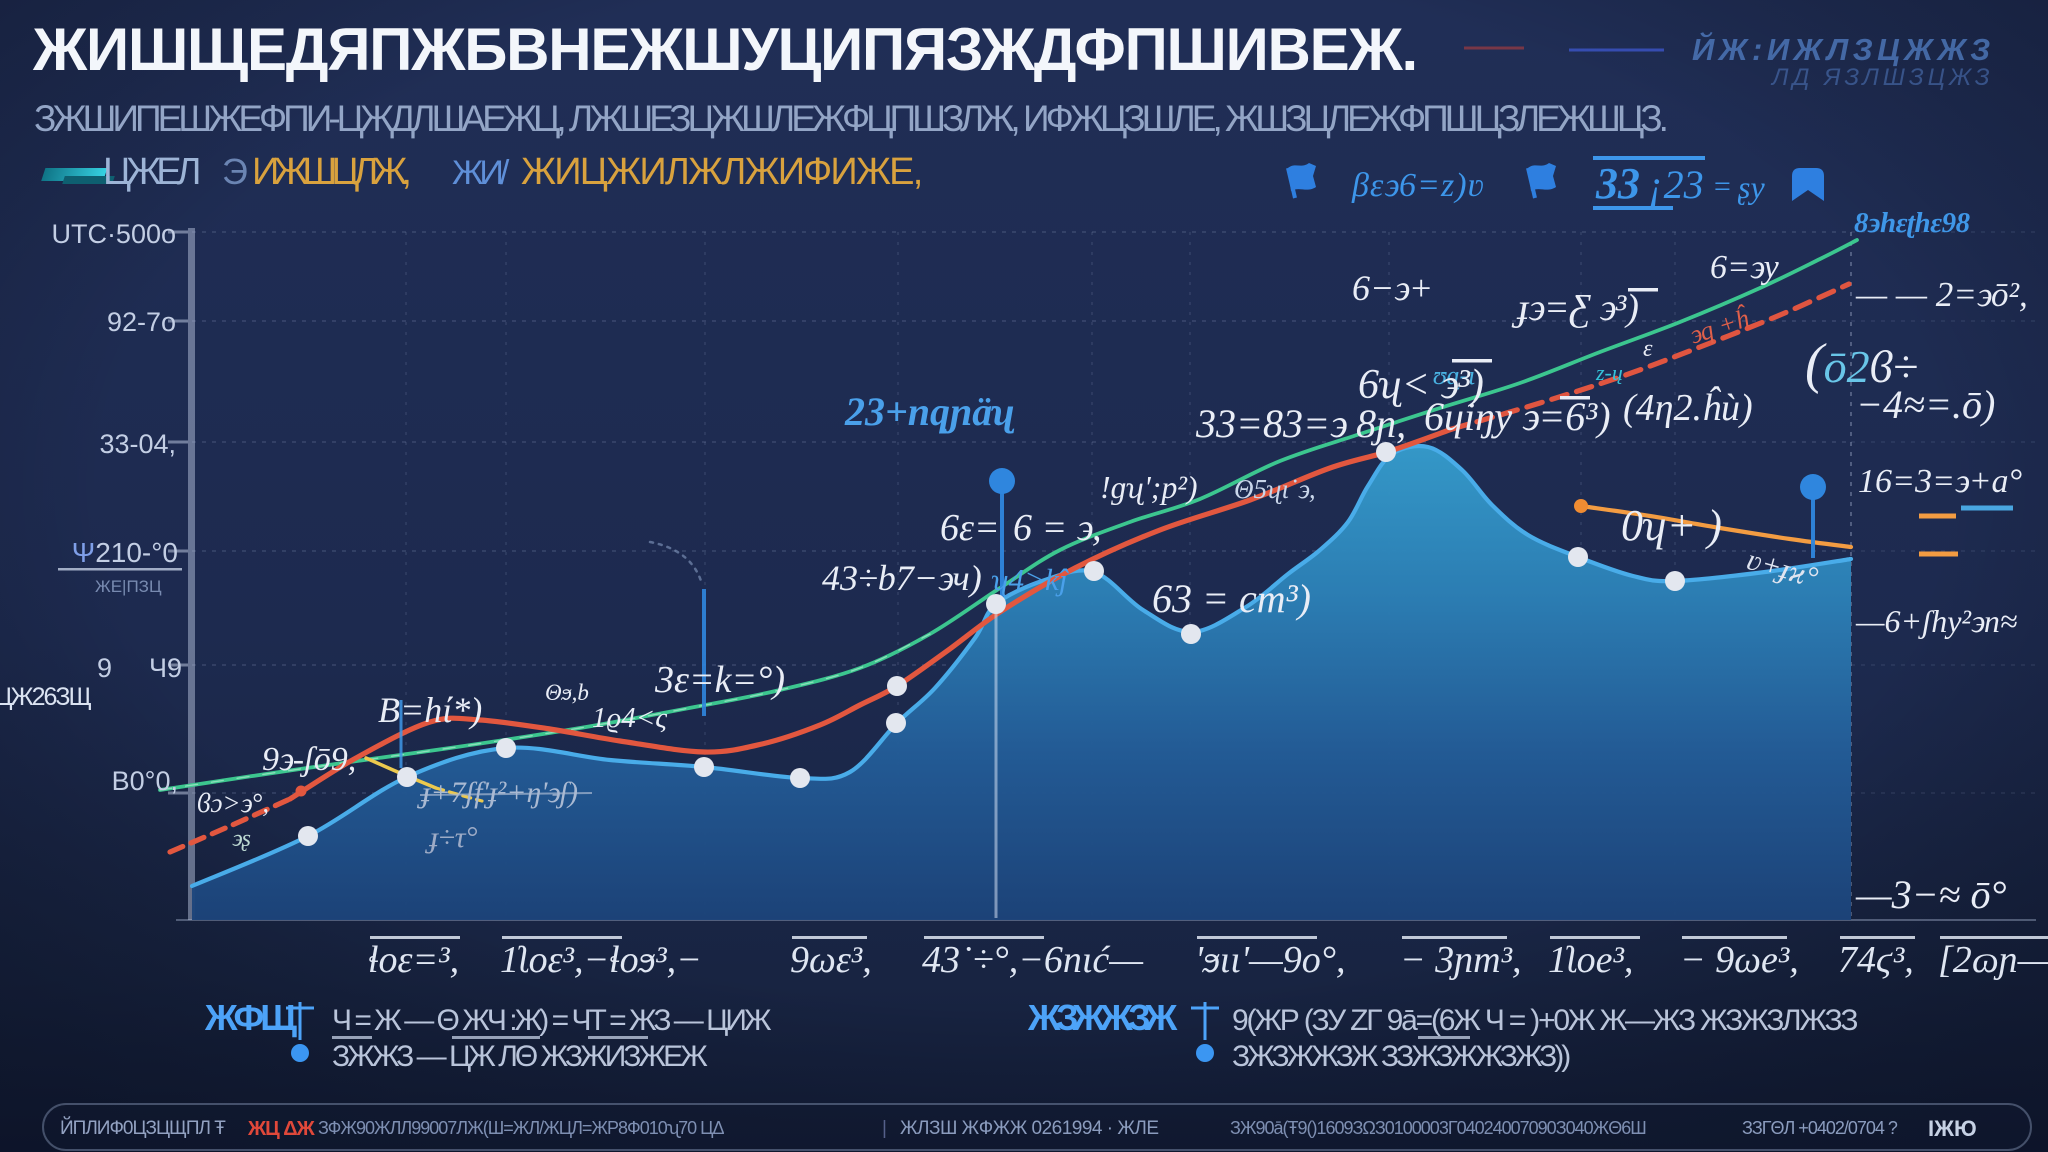 The image size is (2048, 1152). I want to click on svg-text: ɬoε=³,, so click(413, 960).